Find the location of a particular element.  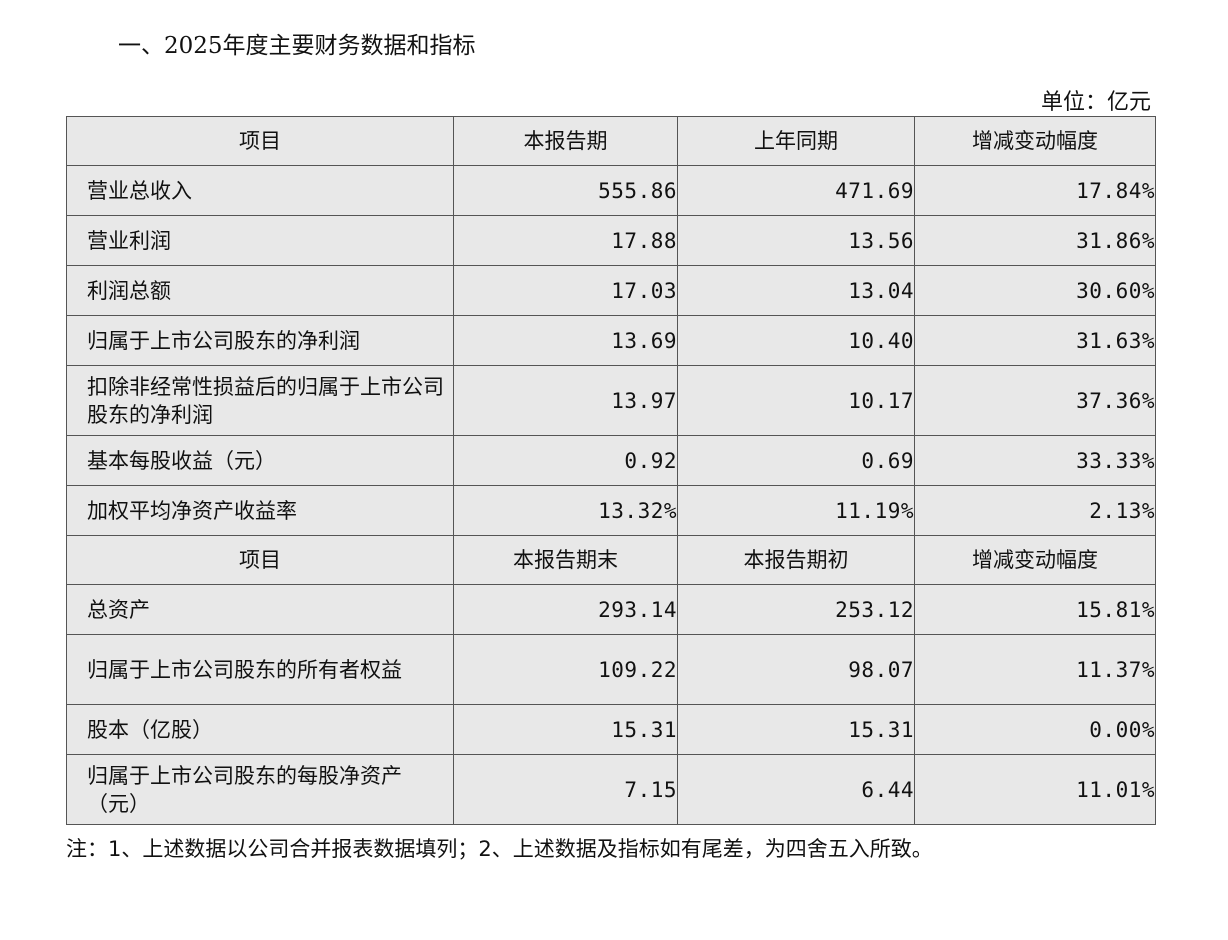

cell-value: 13.04 is located at coordinates (796, 290).